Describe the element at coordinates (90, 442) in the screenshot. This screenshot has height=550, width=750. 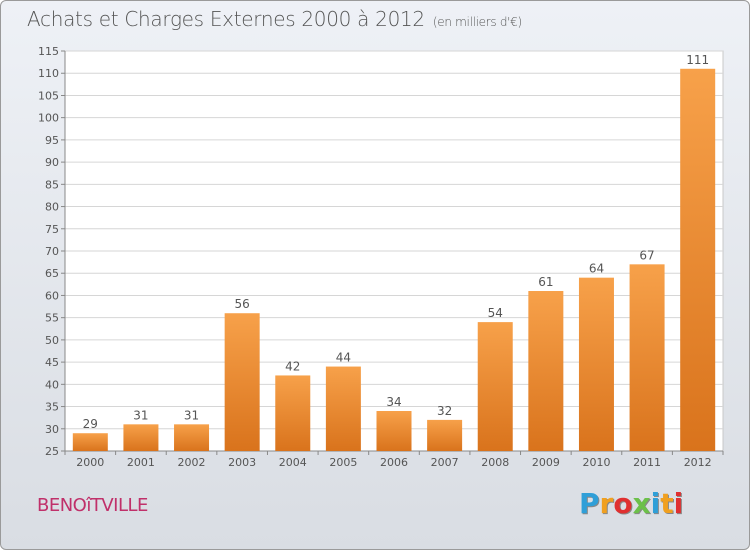
I see `bar-2000` at that location.